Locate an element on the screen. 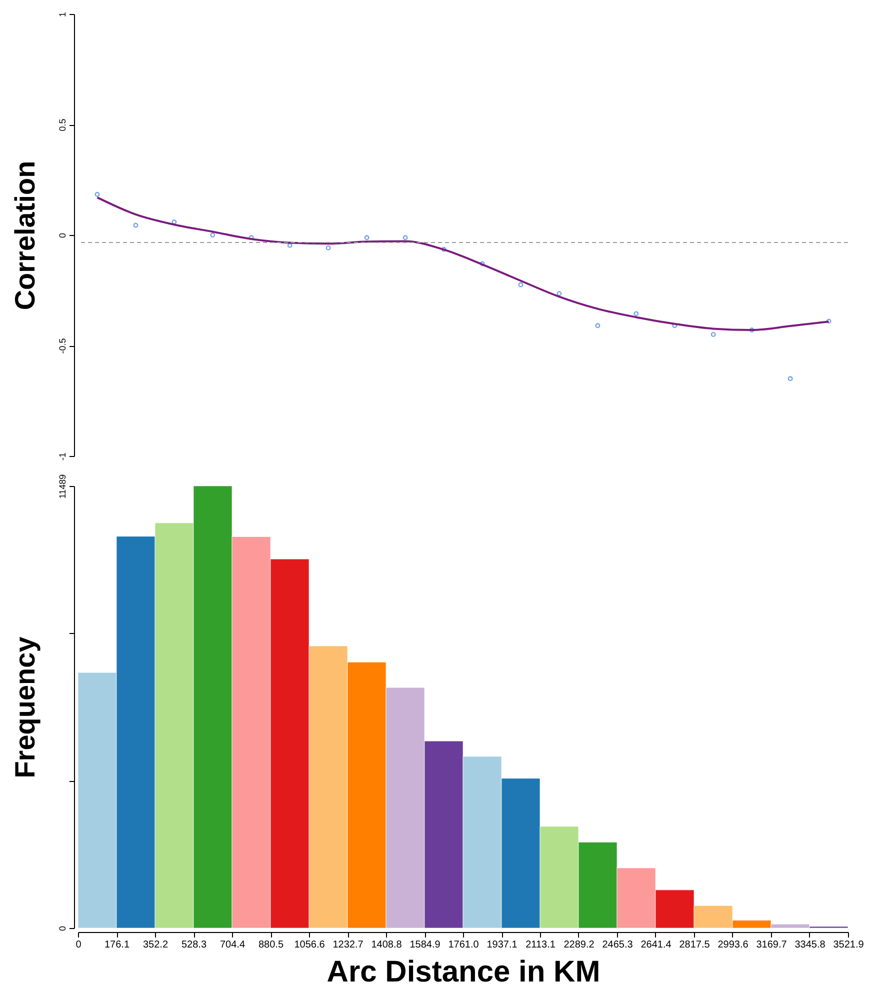  y-tick-label: 1 is located at coordinates (63, 15).